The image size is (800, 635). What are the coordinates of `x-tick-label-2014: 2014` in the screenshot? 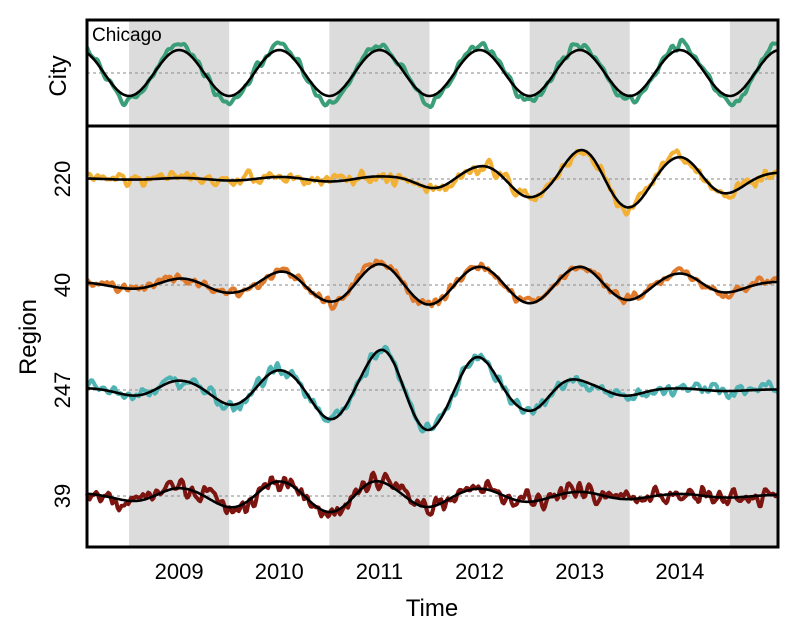 It's located at (679, 571).